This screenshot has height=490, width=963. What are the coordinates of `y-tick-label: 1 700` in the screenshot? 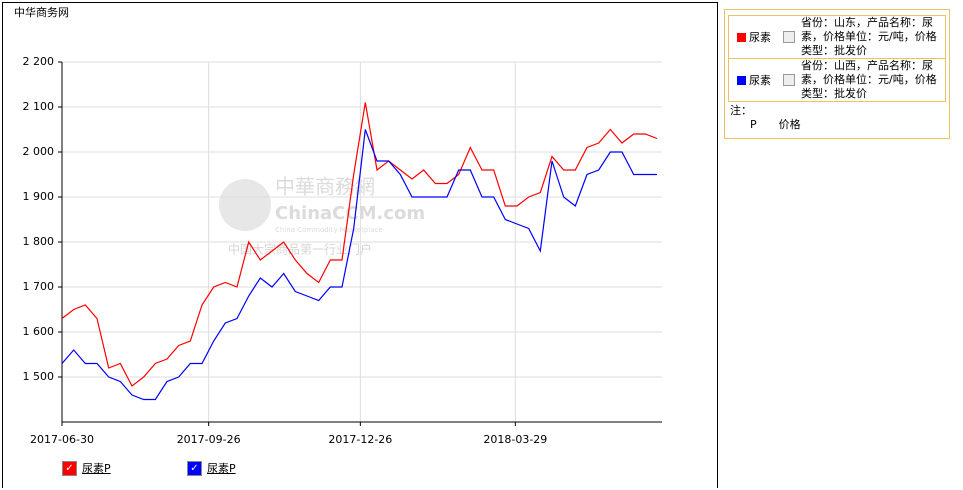 It's located at (39, 286).